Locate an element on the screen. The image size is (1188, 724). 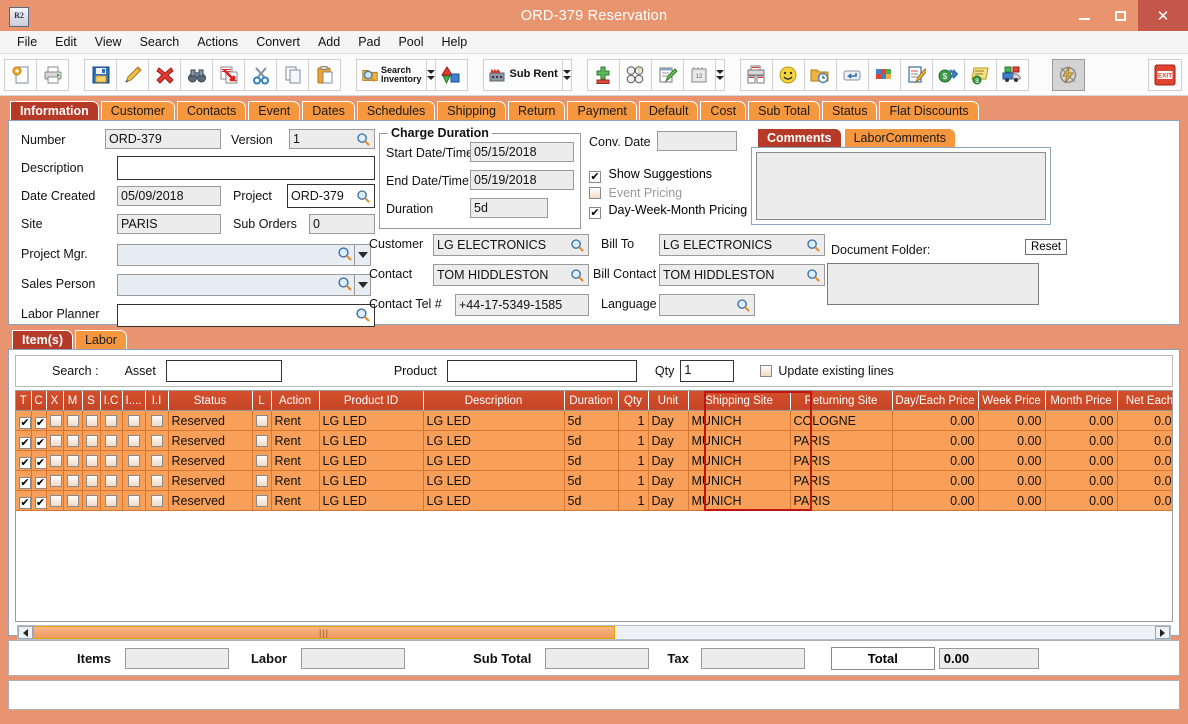
warehouse-icon is located at coordinates (884, 74).